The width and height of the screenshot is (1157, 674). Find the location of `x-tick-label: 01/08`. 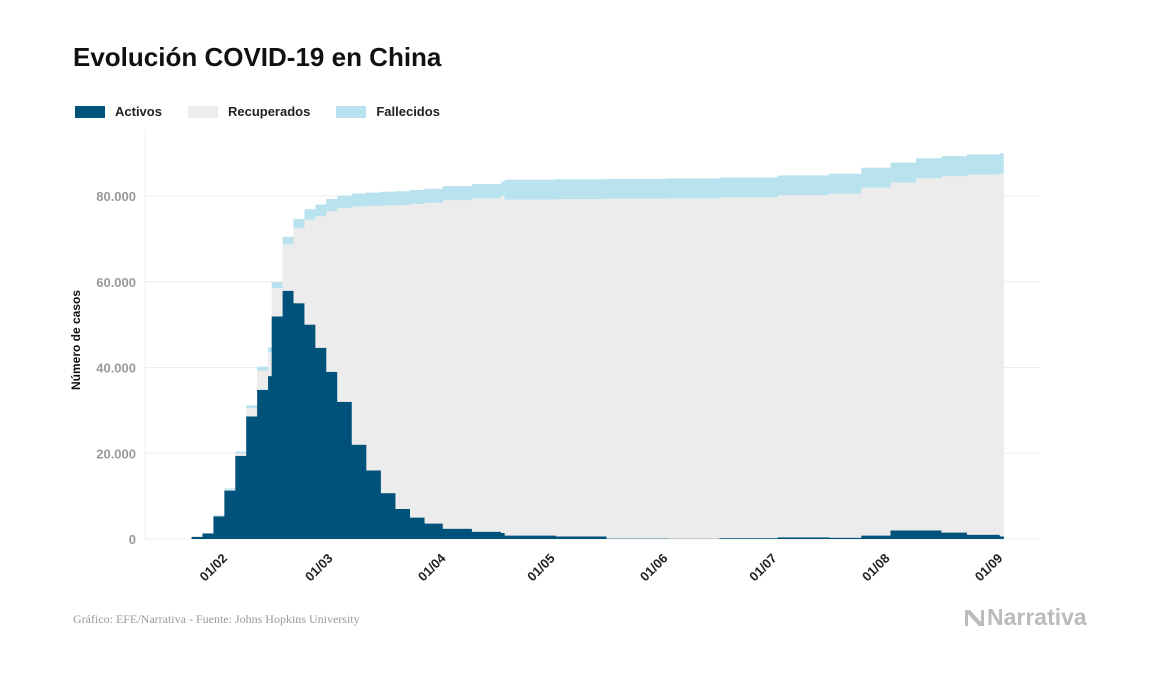

x-tick-label: 01/08 is located at coordinates (876, 568).